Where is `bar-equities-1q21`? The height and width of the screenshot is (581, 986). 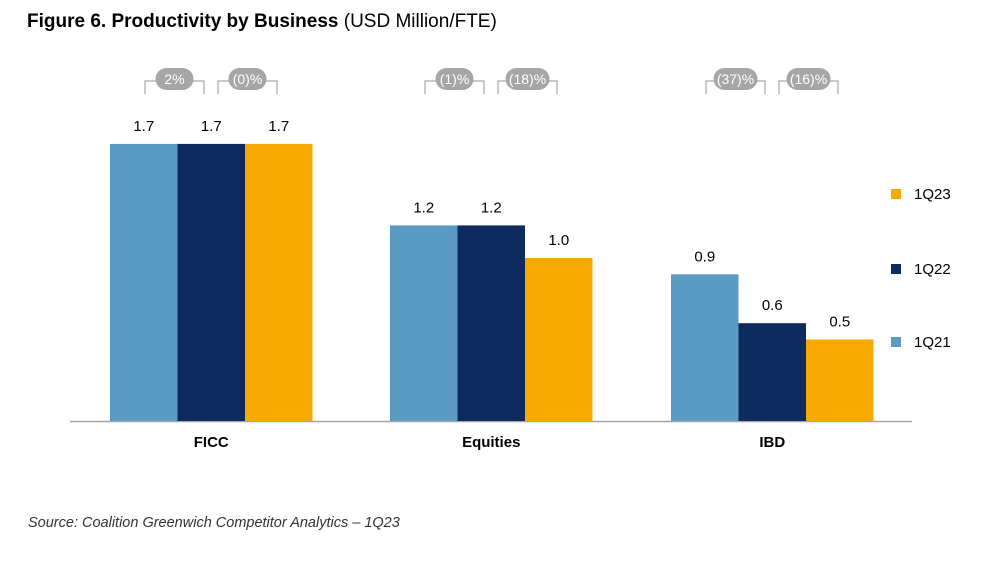 bar-equities-1q21 is located at coordinates (424, 323).